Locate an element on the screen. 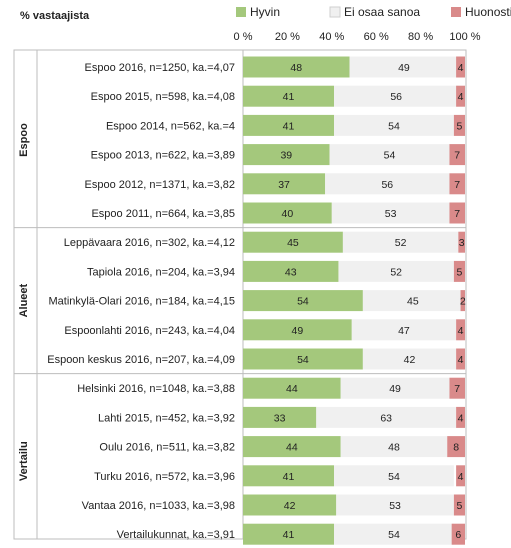  chart-title: % vastaajista is located at coordinates (55, 16).